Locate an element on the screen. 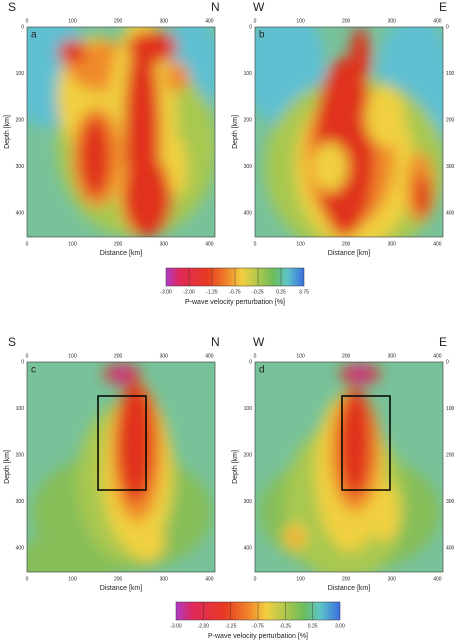  panel-label: d is located at coordinates (262, 370).